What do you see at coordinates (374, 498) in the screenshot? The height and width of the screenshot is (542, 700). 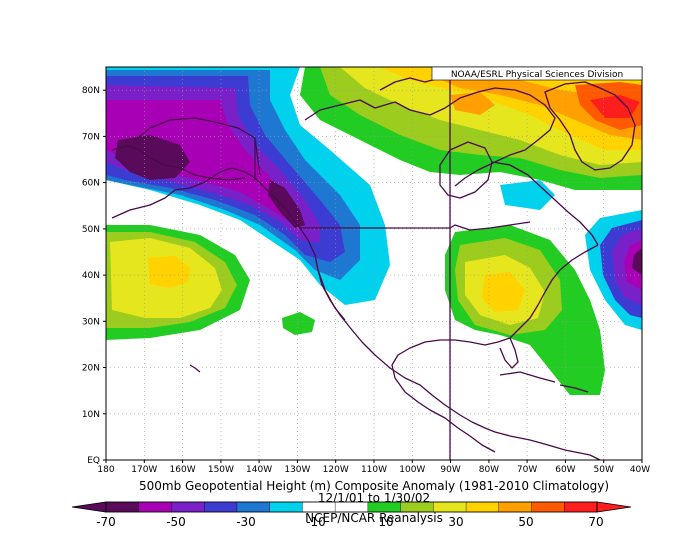 I see `map-date-range: 12/1/01 to 1/30/02` at bounding box center [374, 498].